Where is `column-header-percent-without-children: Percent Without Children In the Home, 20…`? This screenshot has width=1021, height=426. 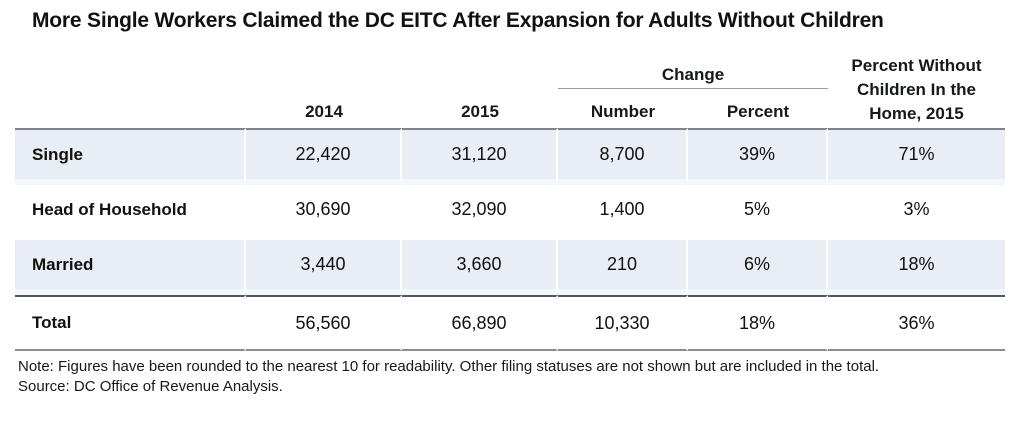 column-header-percent-without-children: Percent Without Children In the Home, 20… is located at coordinates (916, 89).